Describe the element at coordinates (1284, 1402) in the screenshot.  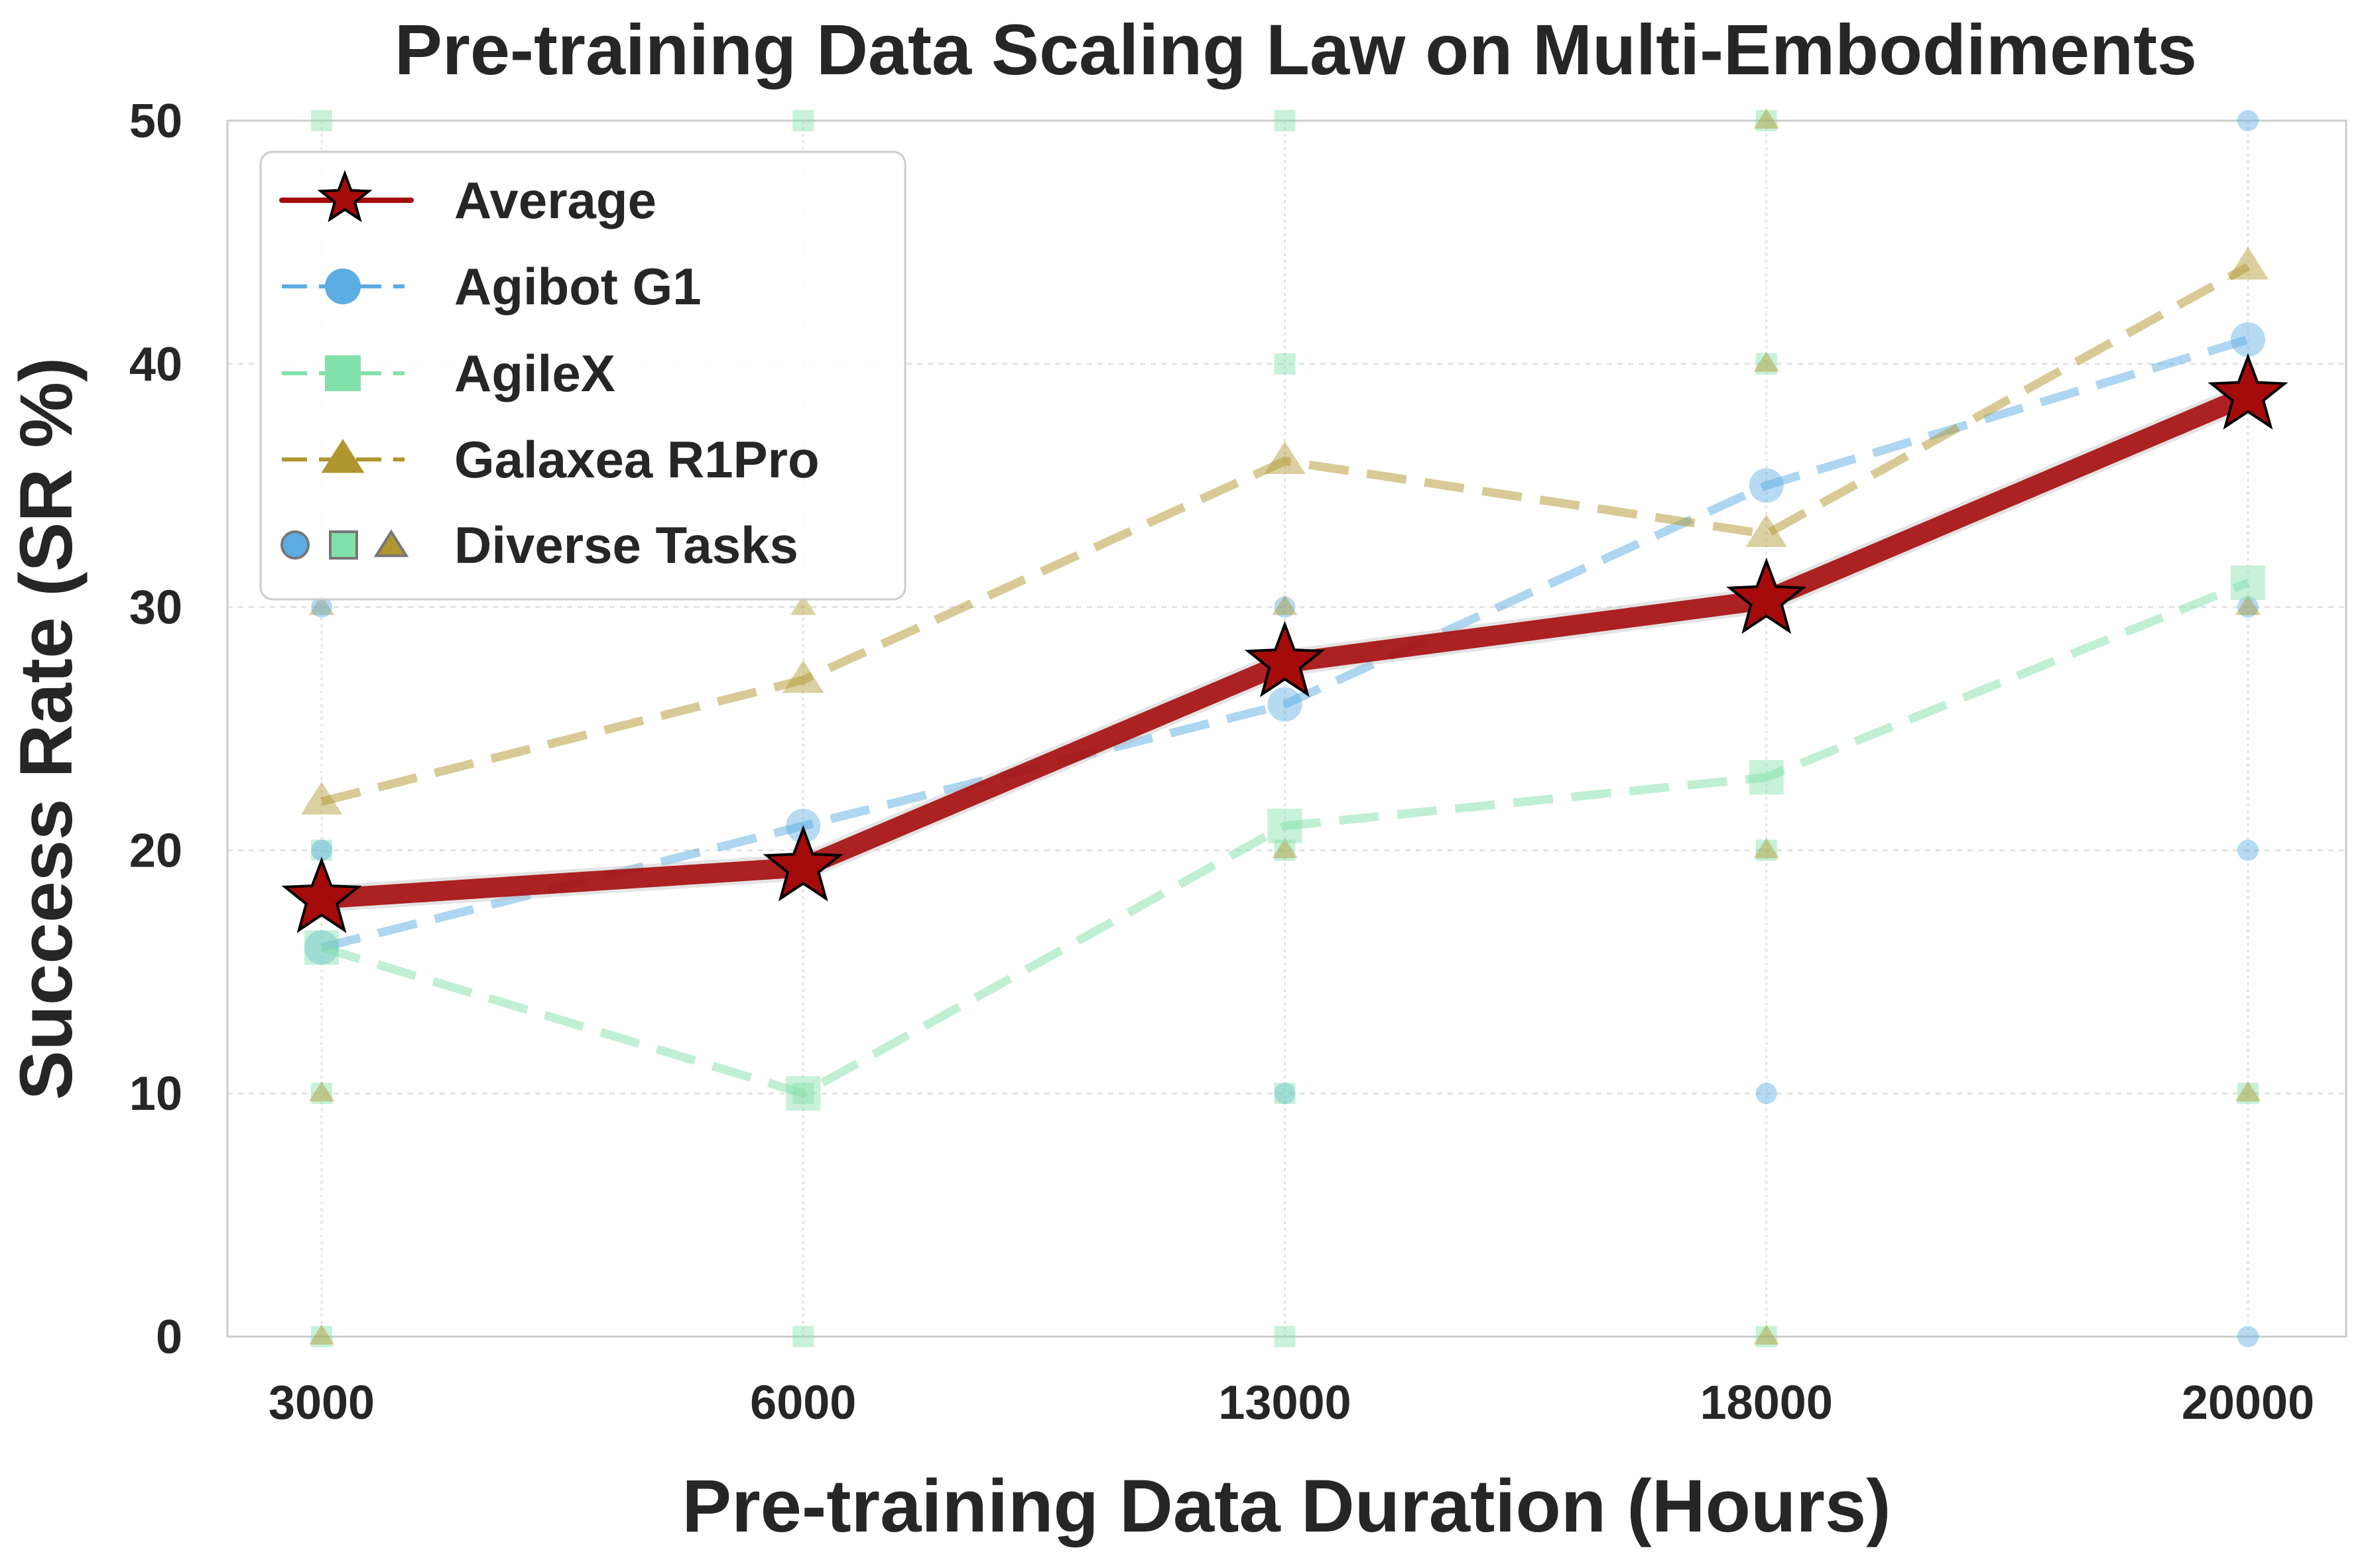
I see `x-tick-label: 13000` at that location.